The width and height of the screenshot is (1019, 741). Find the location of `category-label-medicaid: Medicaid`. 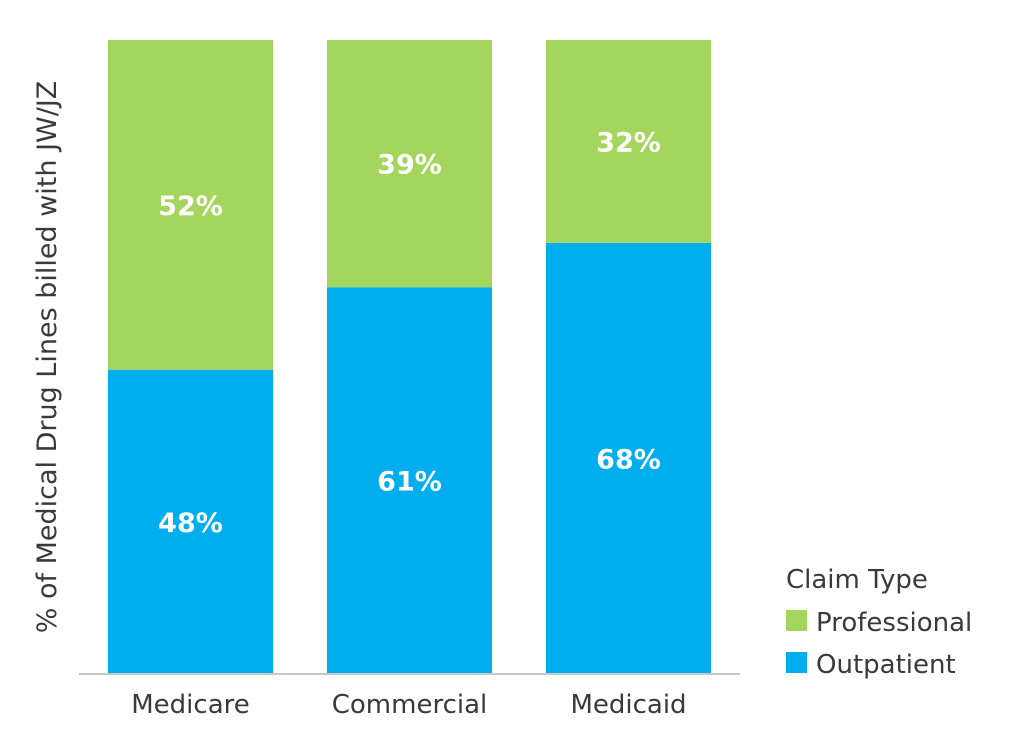

category-label-medicaid: Medicaid is located at coordinates (628, 705).